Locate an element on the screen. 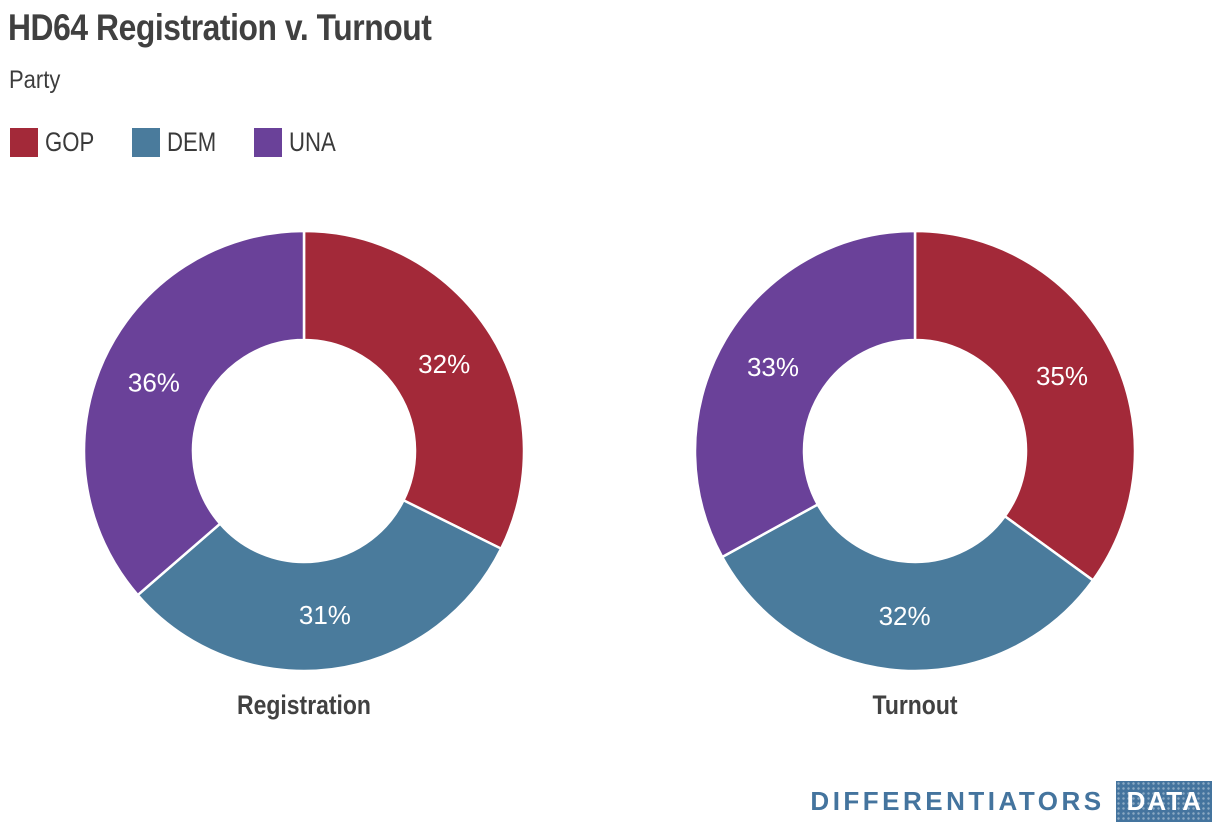 This screenshot has width=1220, height=836. pie-label-gop: 35% is located at coordinates (1062, 376).